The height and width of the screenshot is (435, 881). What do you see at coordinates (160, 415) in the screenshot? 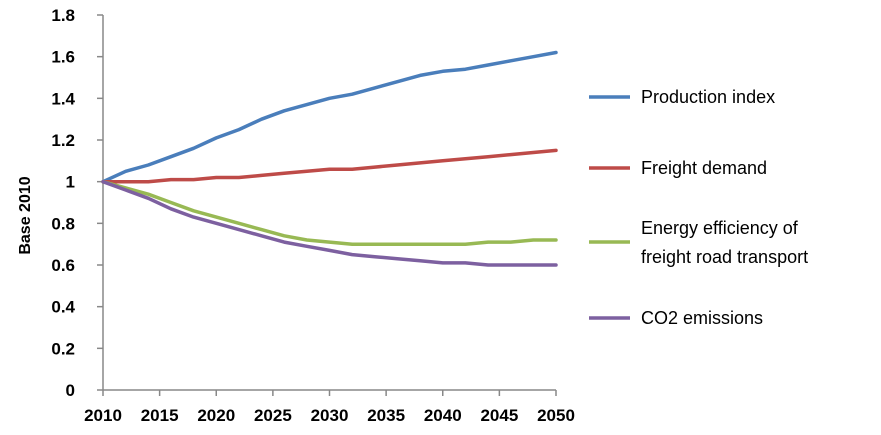
I see `x-tick-label: 2015` at bounding box center [160, 415].